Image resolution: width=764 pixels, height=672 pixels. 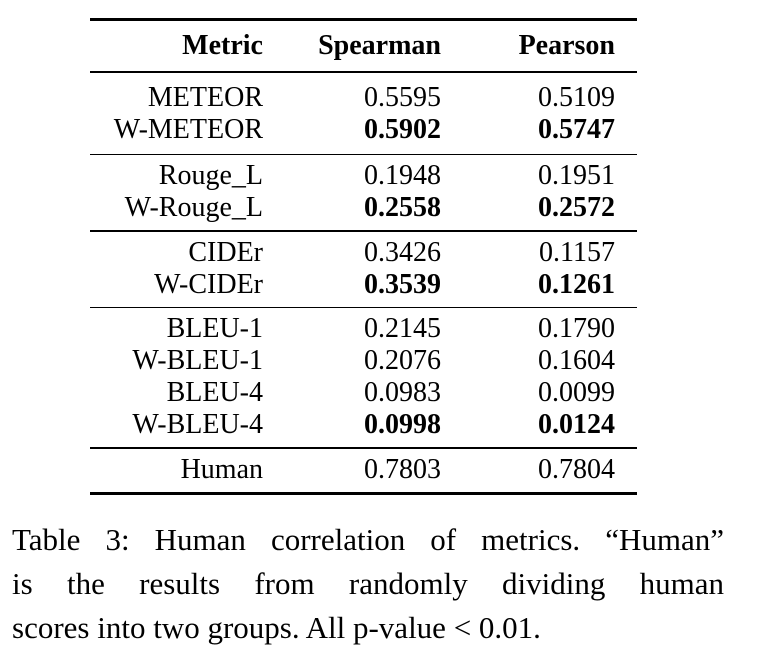 I want to click on table-row: BLEU-4 0.0983 0.0099, so click(x=363, y=393).